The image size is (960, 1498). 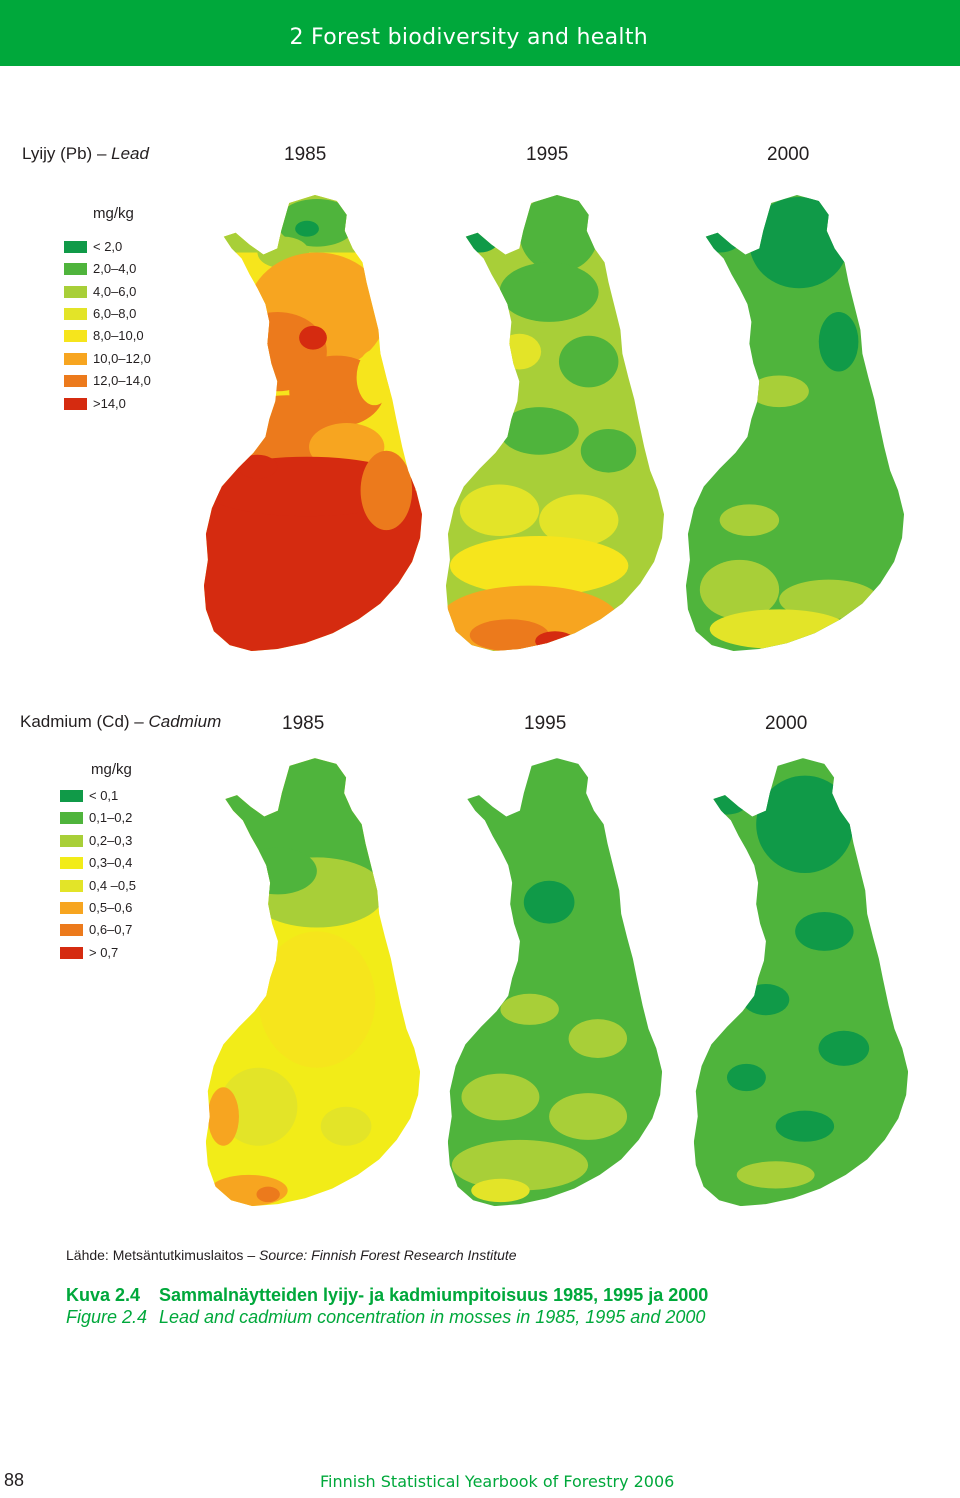 I want to click on caption-fi-number: Kuva 2.4, so click(x=103, y=1295).